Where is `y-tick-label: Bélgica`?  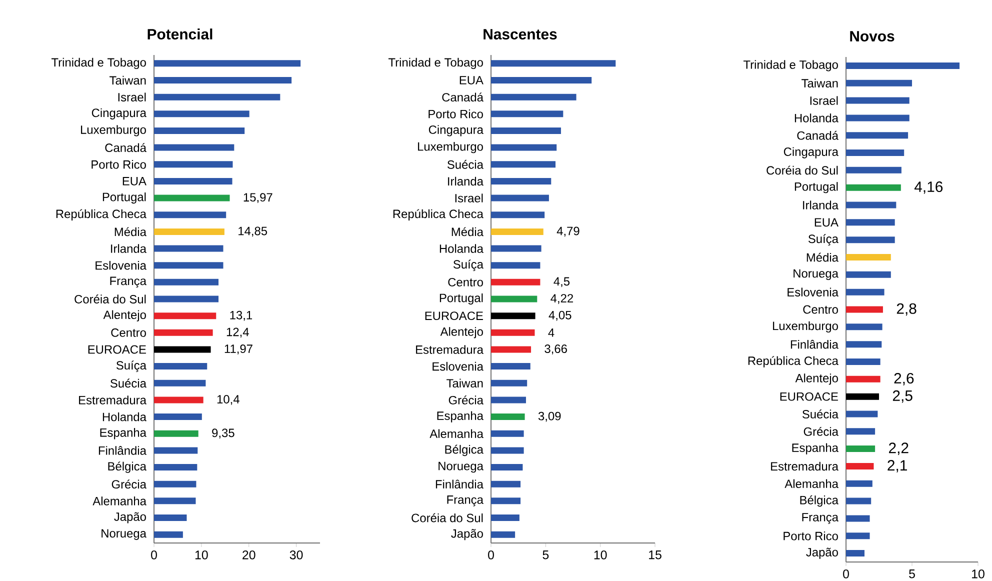
y-tick-label: Bélgica is located at coordinates (819, 501).